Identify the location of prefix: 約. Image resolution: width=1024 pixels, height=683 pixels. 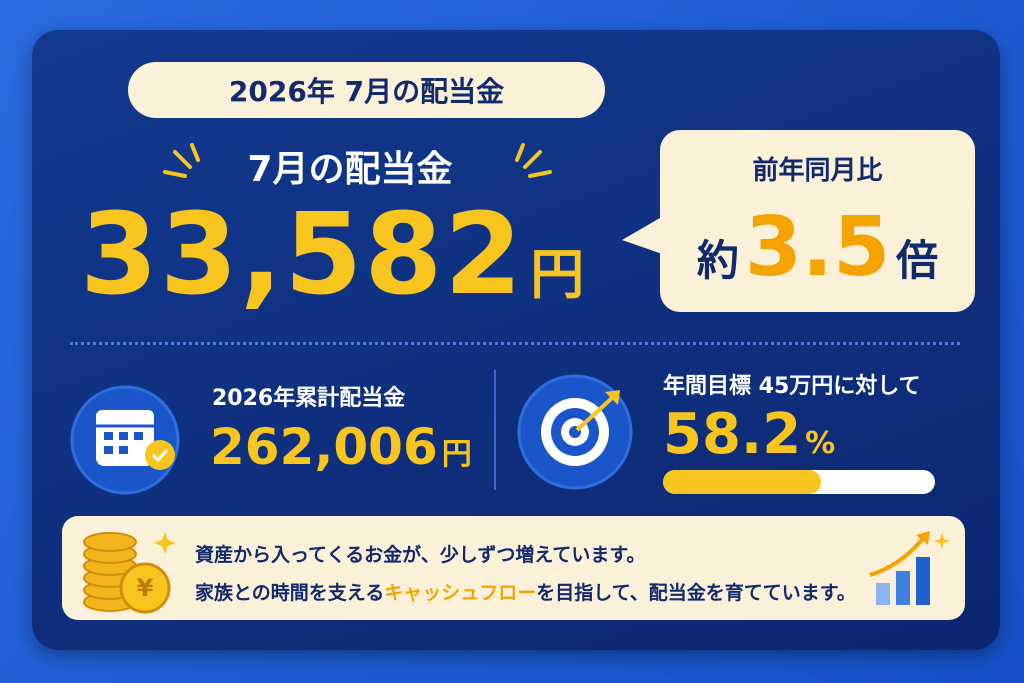
(717, 260).